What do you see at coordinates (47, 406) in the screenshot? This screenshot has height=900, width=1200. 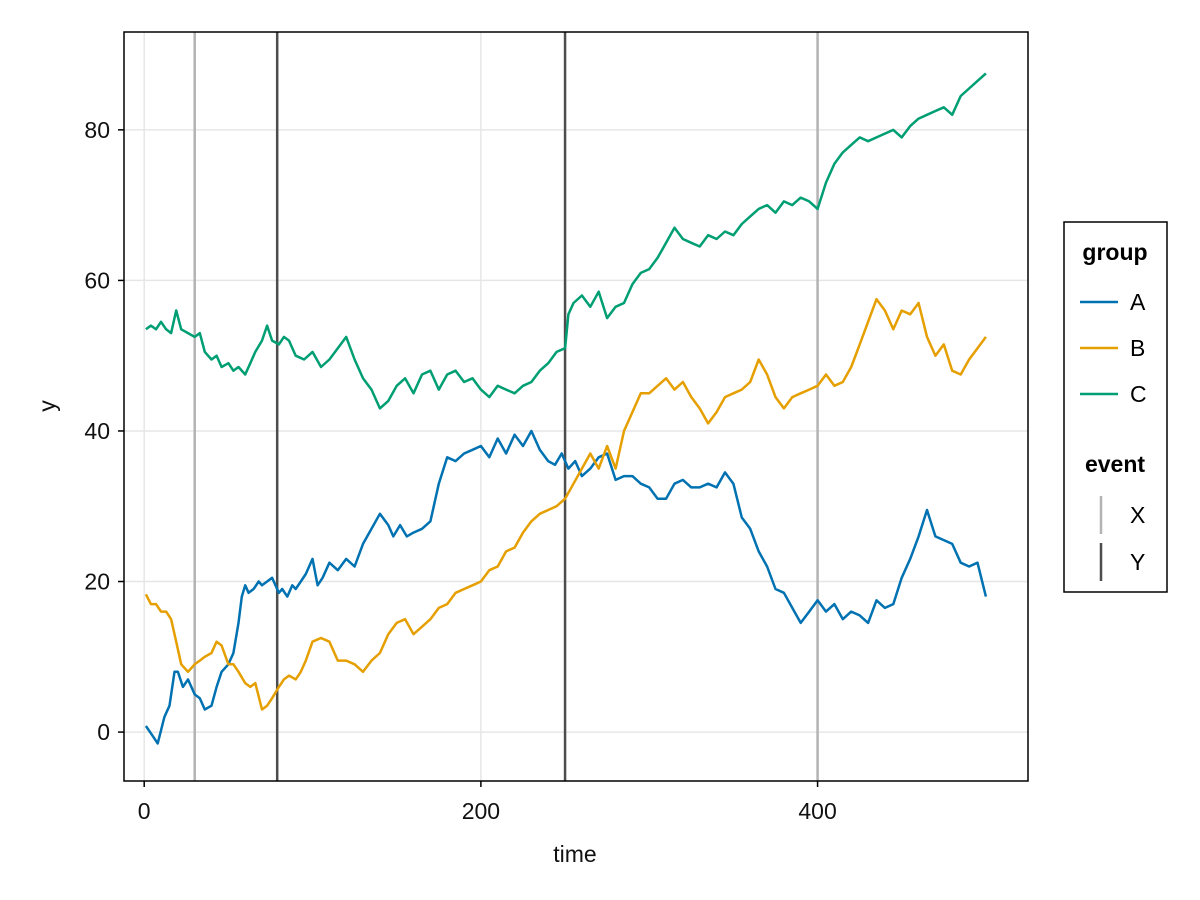 I see `y-axis-title: y` at bounding box center [47, 406].